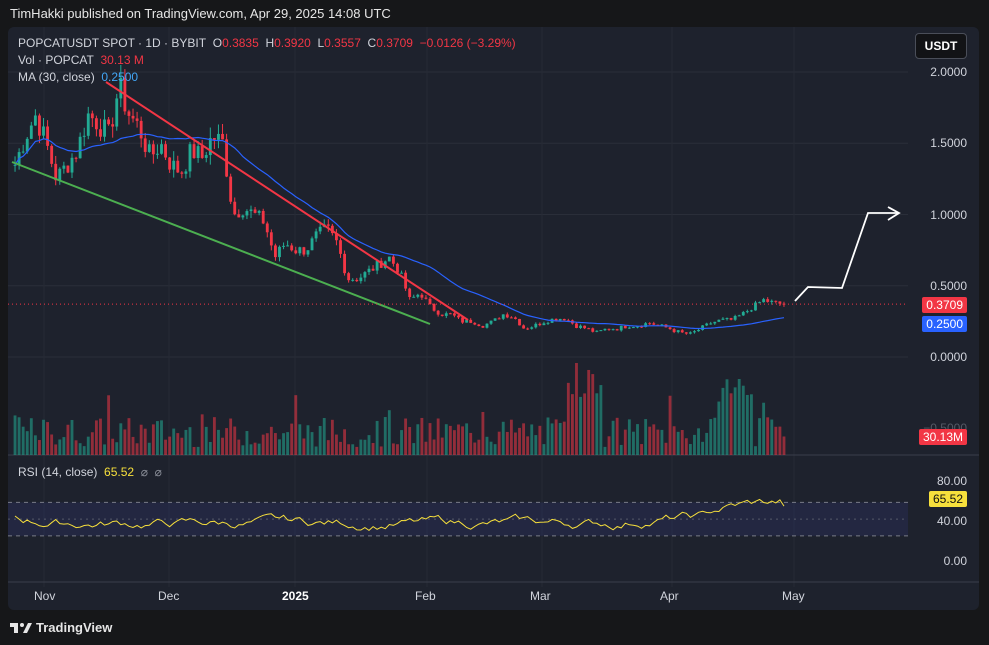 Image resolution: width=989 pixels, height=645 pixels. Describe the element at coordinates (78, 77) in the screenshot. I see `ma-legend: MA (30, close) 0.2500` at that location.